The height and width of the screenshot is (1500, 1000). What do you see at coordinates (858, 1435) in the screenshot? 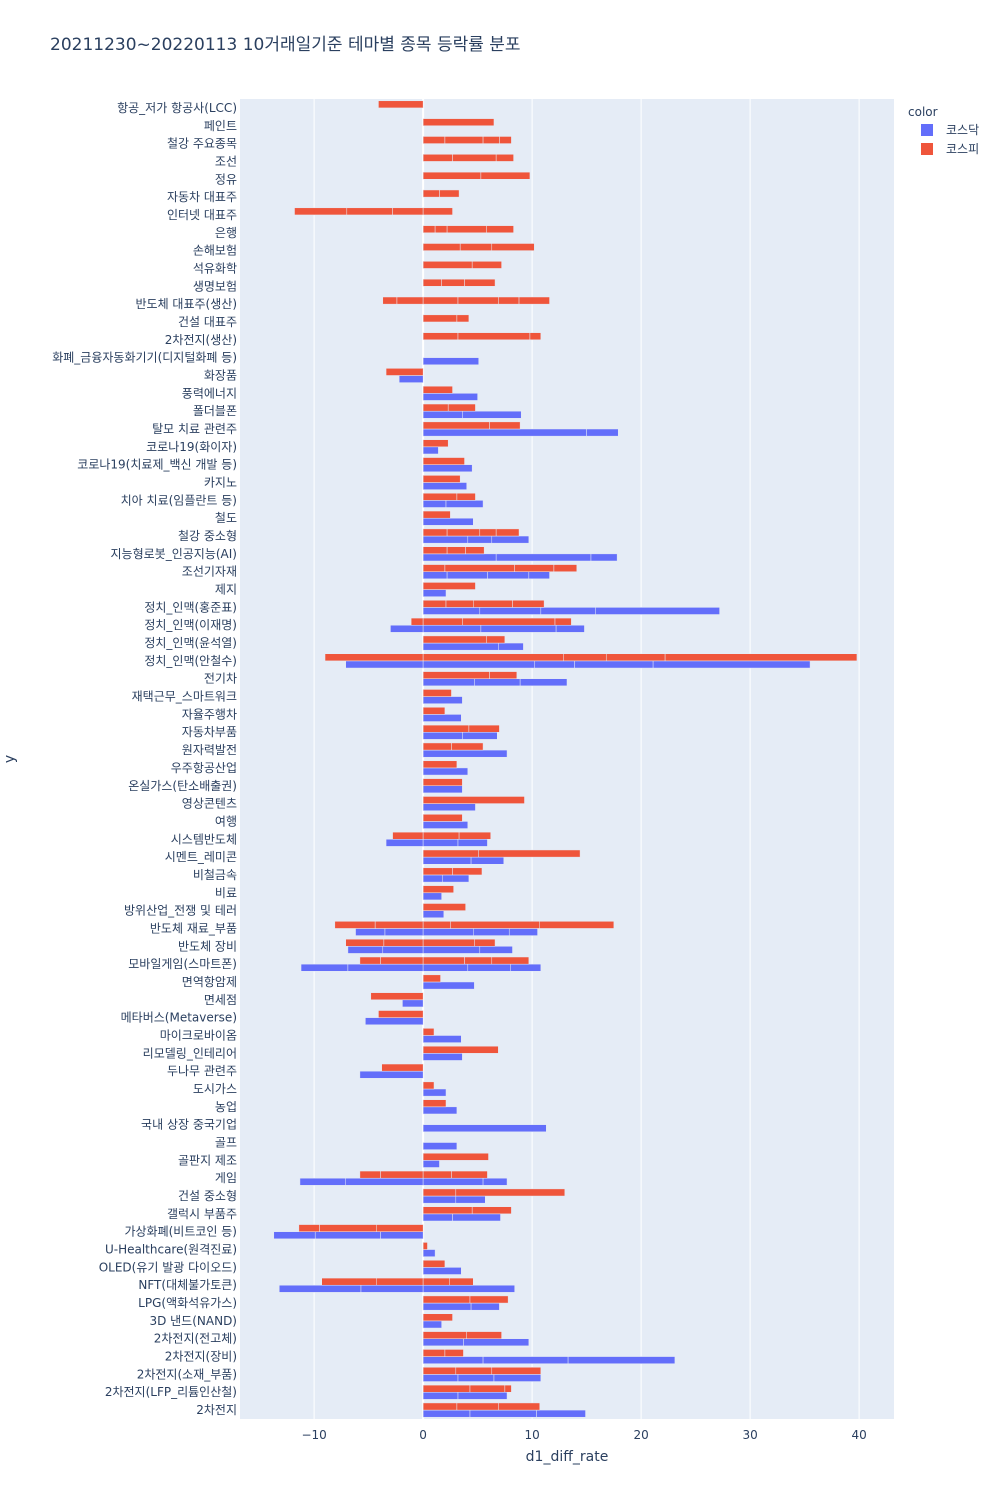
I see `x-tick-label: 40` at bounding box center [858, 1435].